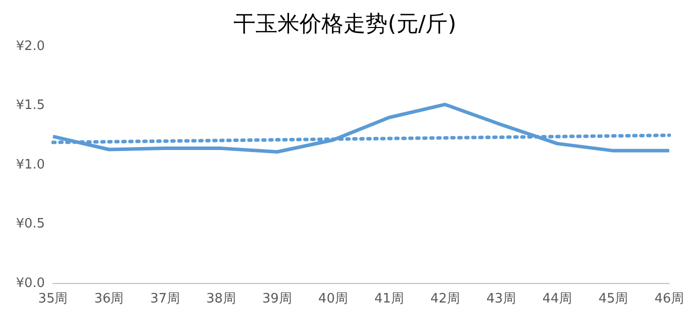 The height and width of the screenshot is (323, 700). I want to click on y-tick-label: ¥0.5, so click(30, 224).